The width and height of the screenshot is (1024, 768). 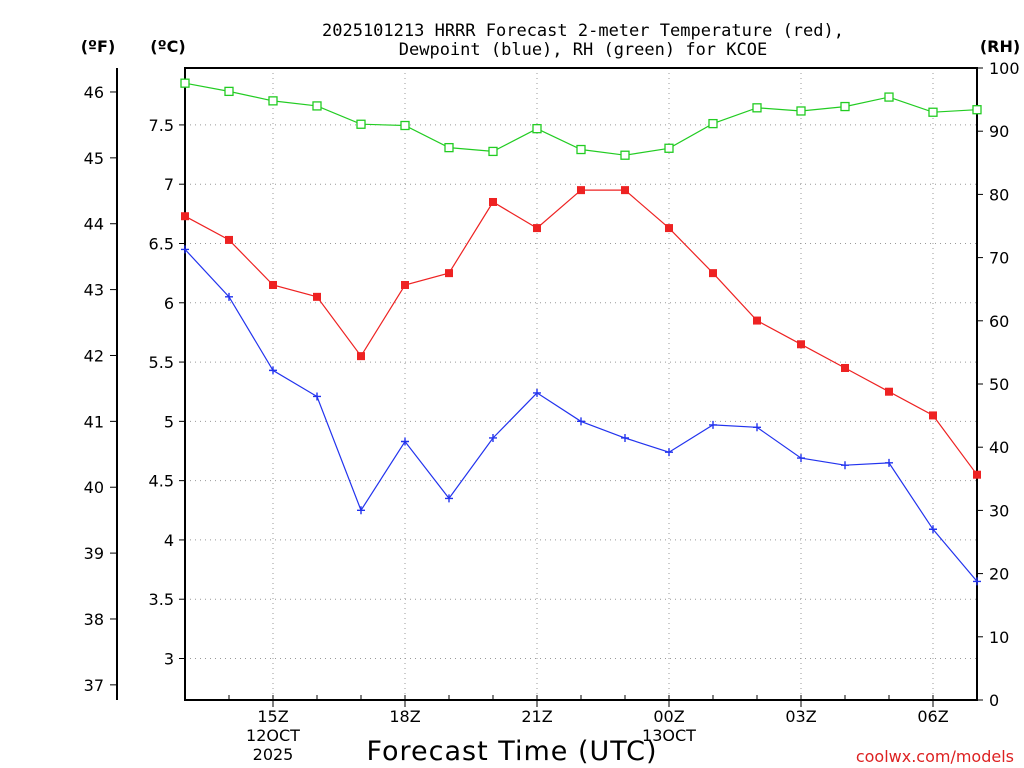 What do you see at coordinates (935, 756) in the screenshot?
I see `credit-label: coolwx.com/models` at bounding box center [935, 756].